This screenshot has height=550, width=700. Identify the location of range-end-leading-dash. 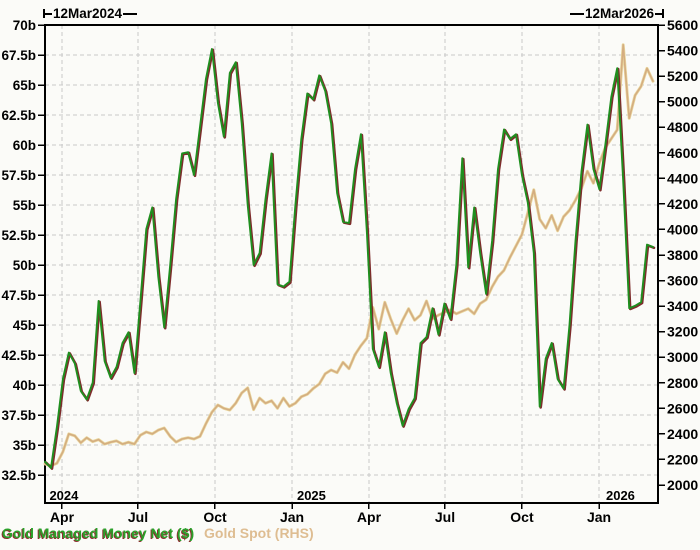
(576, 13).